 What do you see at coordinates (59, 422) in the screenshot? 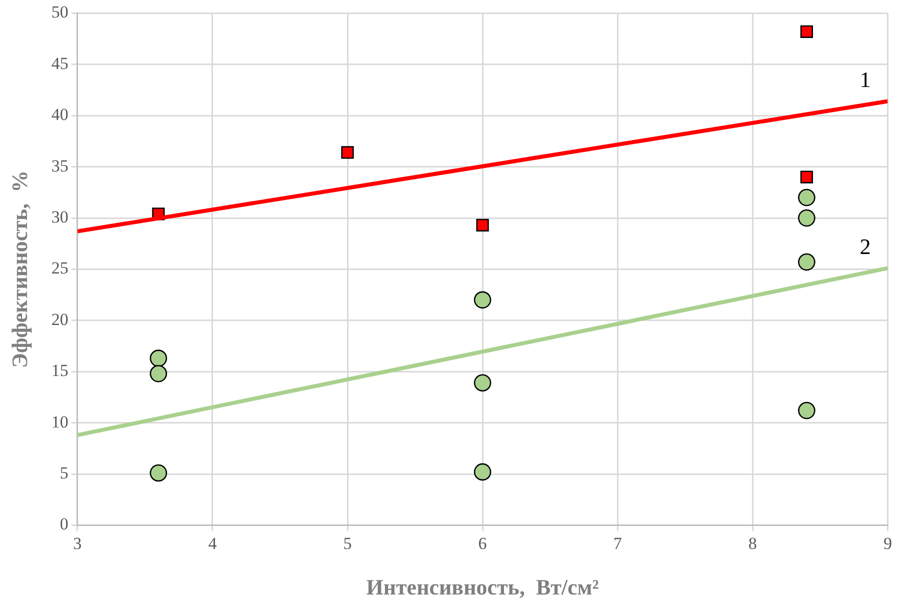
I see `y-tick-label: 10` at bounding box center [59, 422].